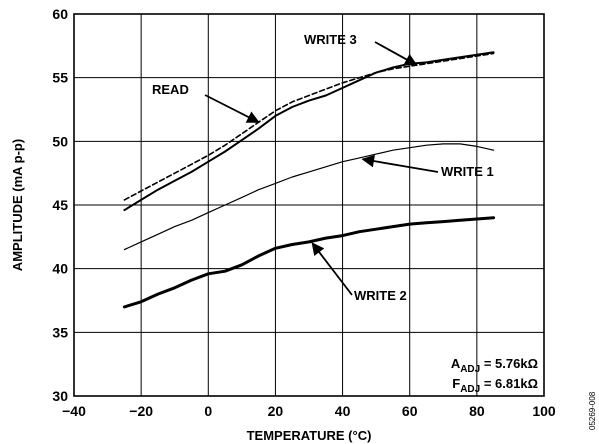  Describe the element at coordinates (509, 383) in the screenshot. I see `fadj-value: = 6.81kΩ` at that location.